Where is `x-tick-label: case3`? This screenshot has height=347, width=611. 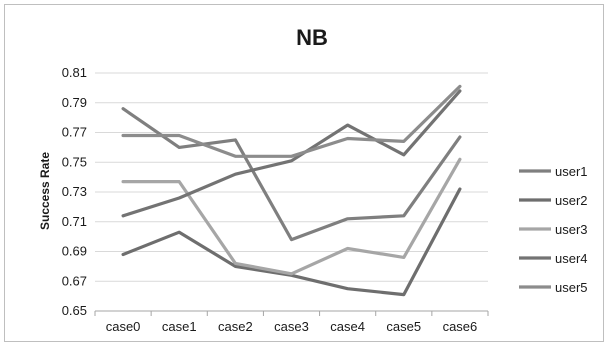
x-tick-label: case3 is located at coordinates (291, 326).